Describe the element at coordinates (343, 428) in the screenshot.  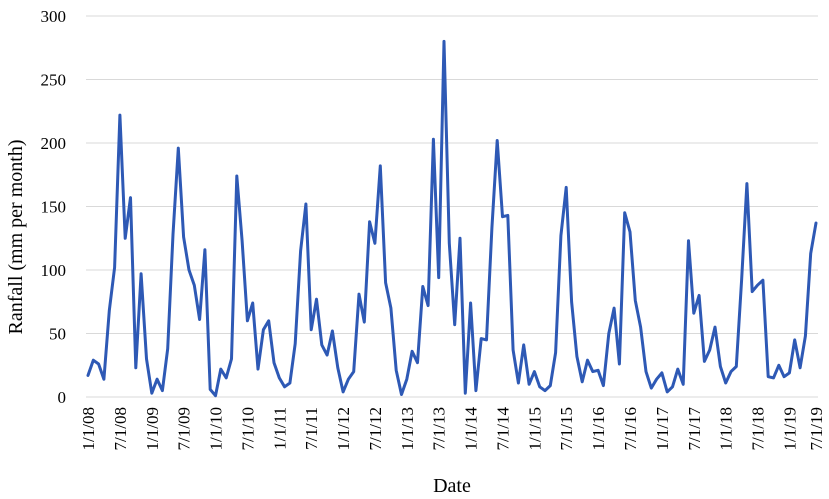
I see `x-tick-label: 1/1/12` at that location.